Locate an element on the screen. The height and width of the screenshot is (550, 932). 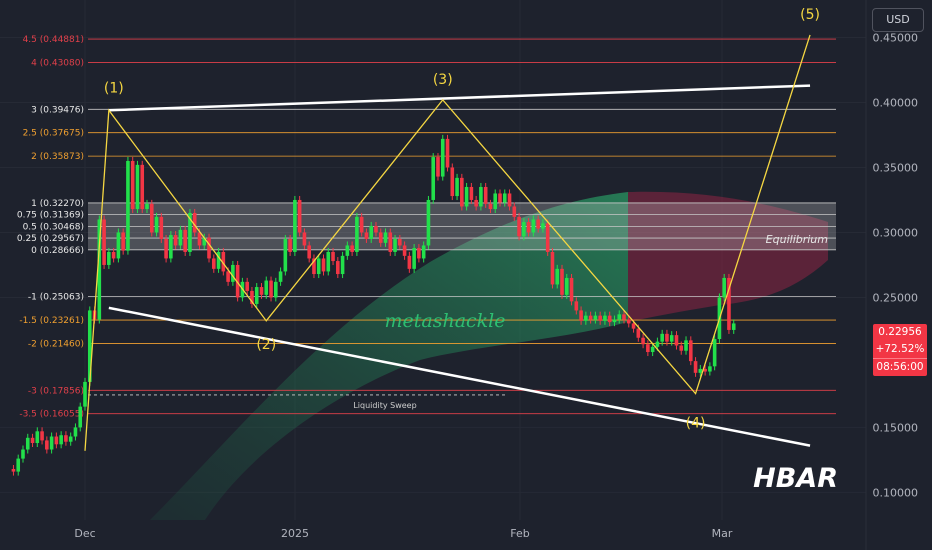
fib-label: 0.75 (0.31369) is located at coordinates (50, 216).